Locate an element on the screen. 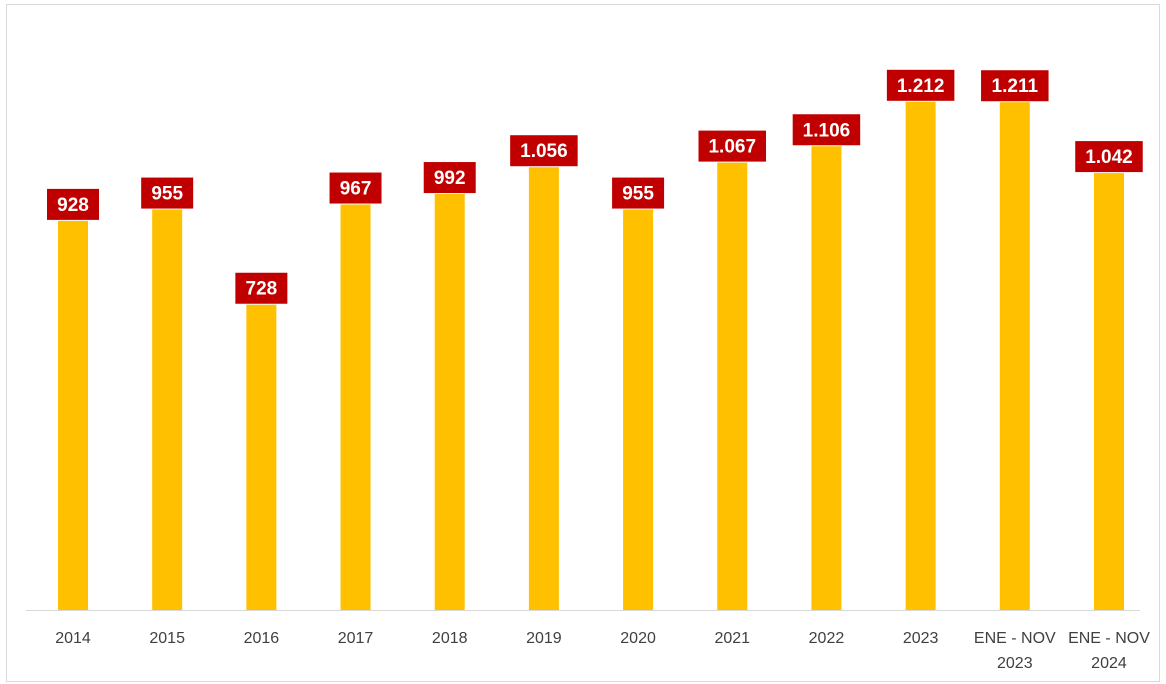 The width and height of the screenshot is (1166, 684). x-tick-label-8: 2022 is located at coordinates (827, 638).